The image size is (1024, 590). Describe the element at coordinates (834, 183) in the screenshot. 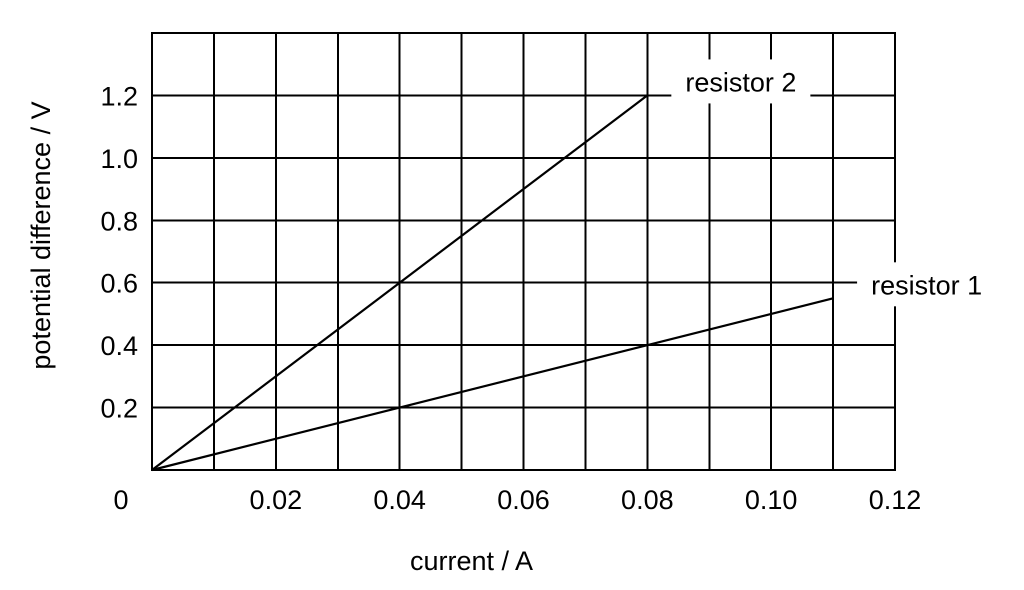

I see `series-labels: resistor 1 resistor 2` at that location.